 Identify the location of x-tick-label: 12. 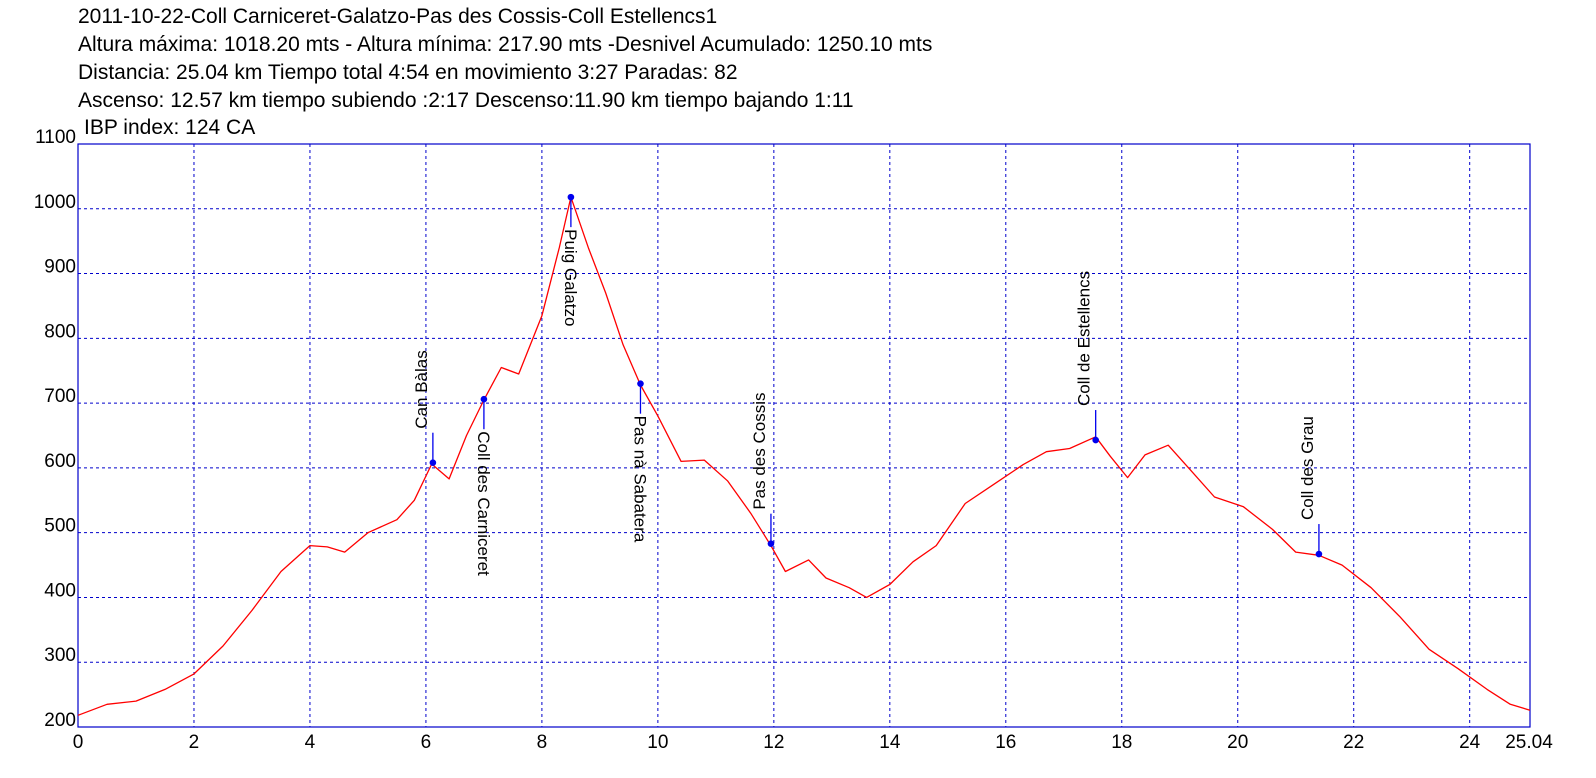
(773, 742).